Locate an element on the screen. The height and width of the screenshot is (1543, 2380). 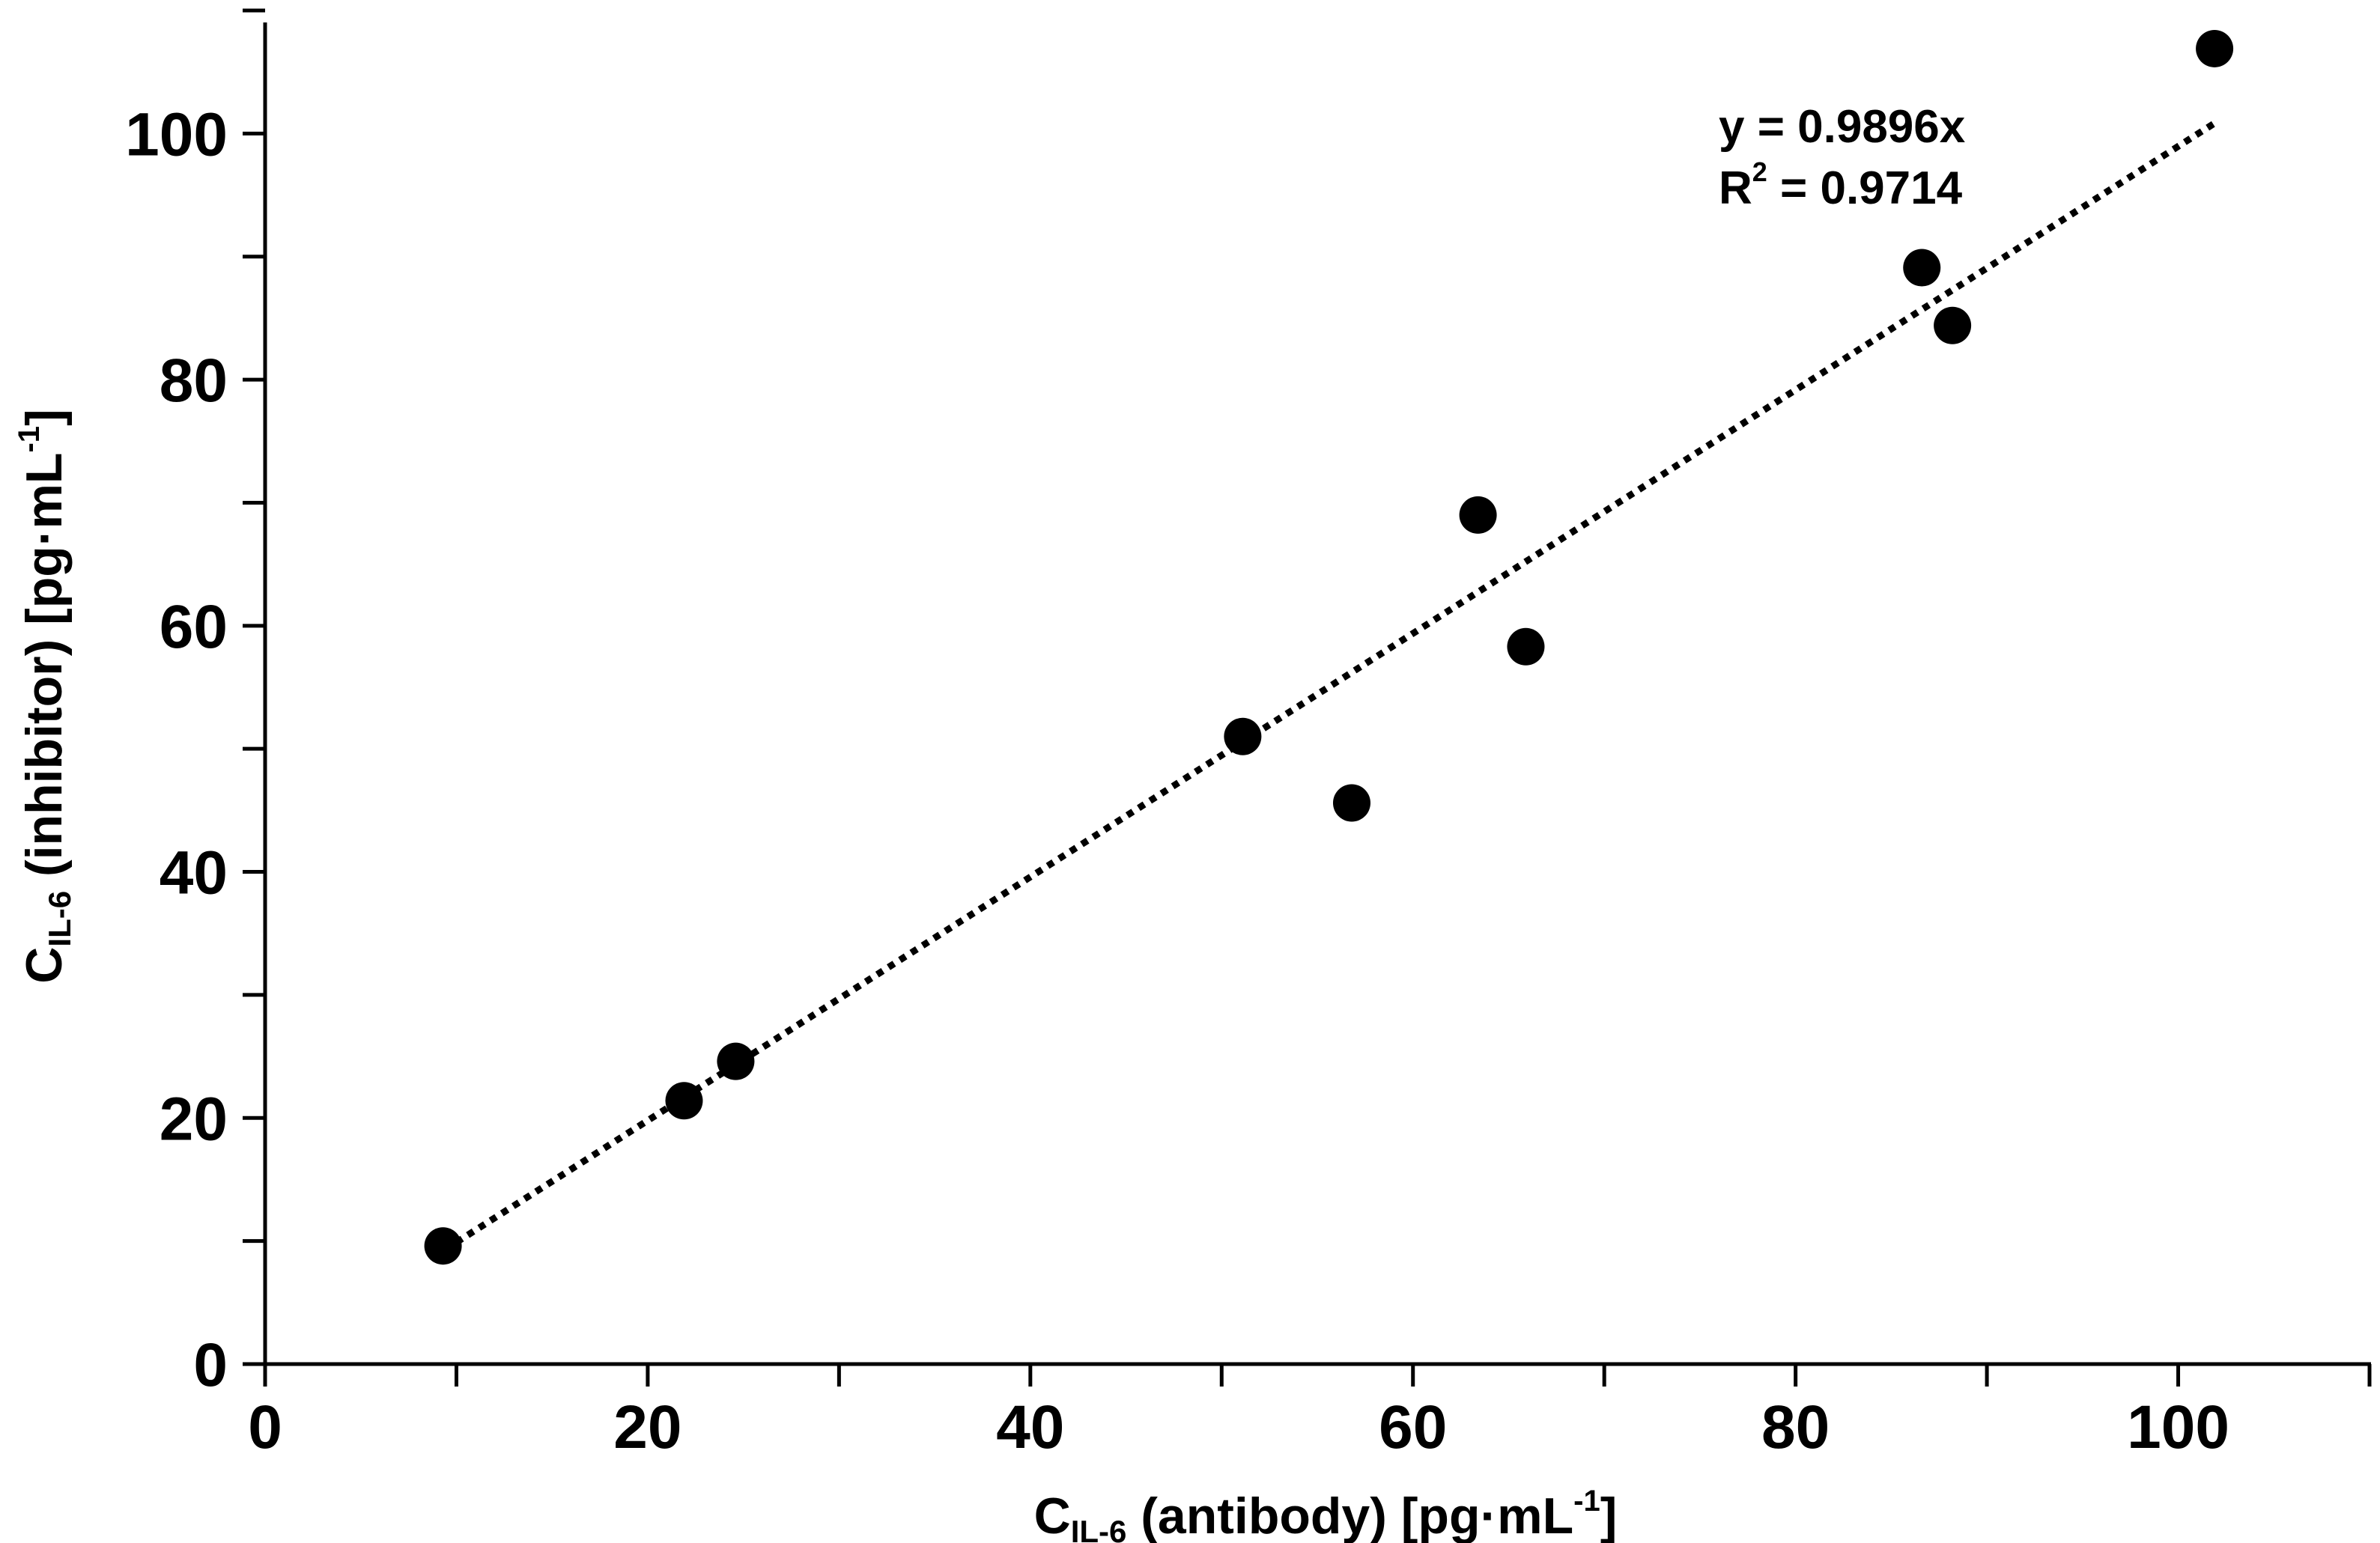
x-tick-label: 20 is located at coordinates (647, 1427).